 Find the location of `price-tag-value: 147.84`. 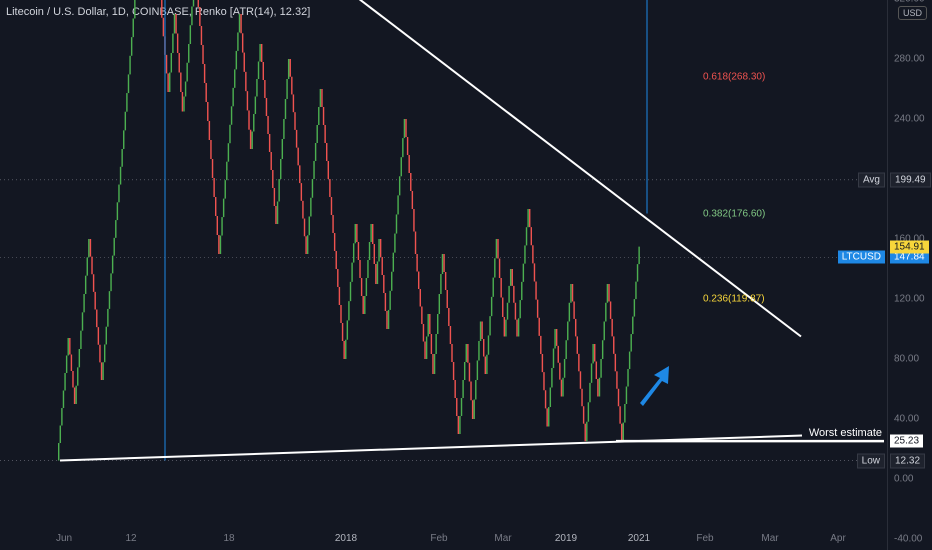

price-tag-value: 147.84 is located at coordinates (909, 257).